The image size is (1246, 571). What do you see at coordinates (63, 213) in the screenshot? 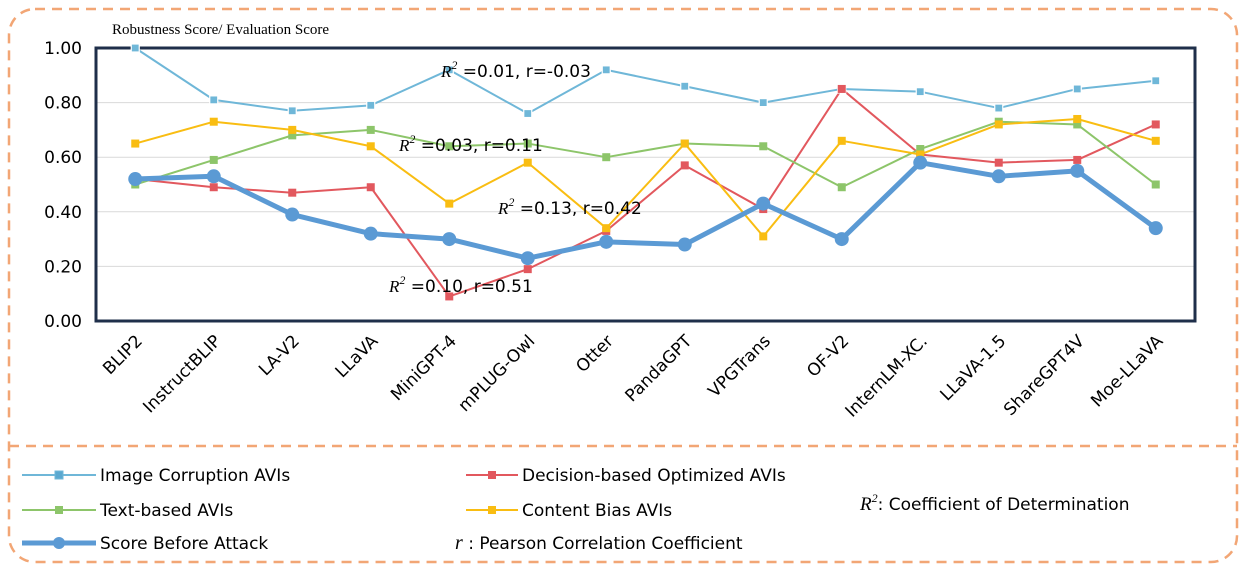
I see `y-tick-label: 0.40` at bounding box center [63, 213].